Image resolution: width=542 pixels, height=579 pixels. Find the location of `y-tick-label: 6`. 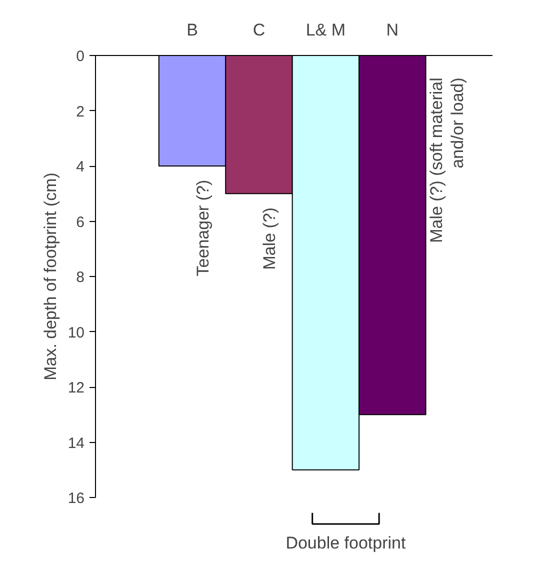

y-tick-label: 6 is located at coordinates (80, 222).